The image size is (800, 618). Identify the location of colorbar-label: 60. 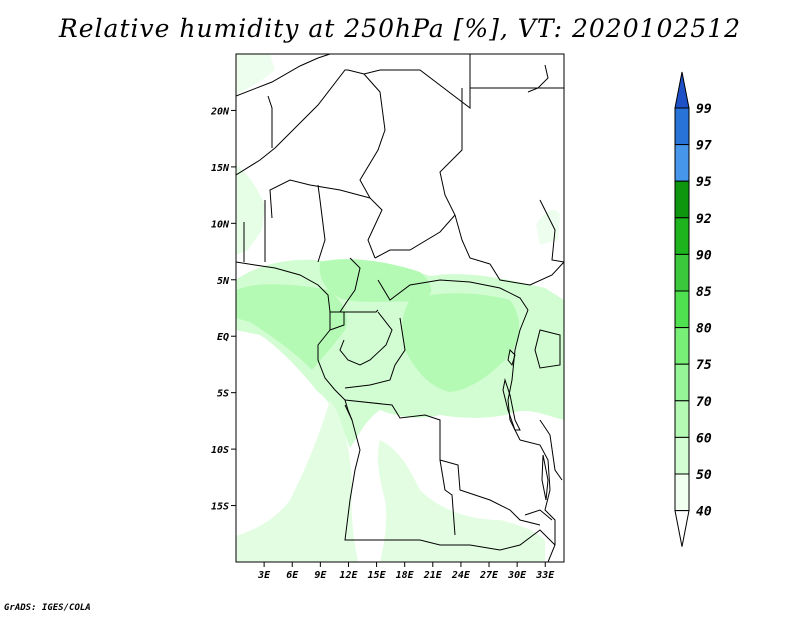
(704, 438).